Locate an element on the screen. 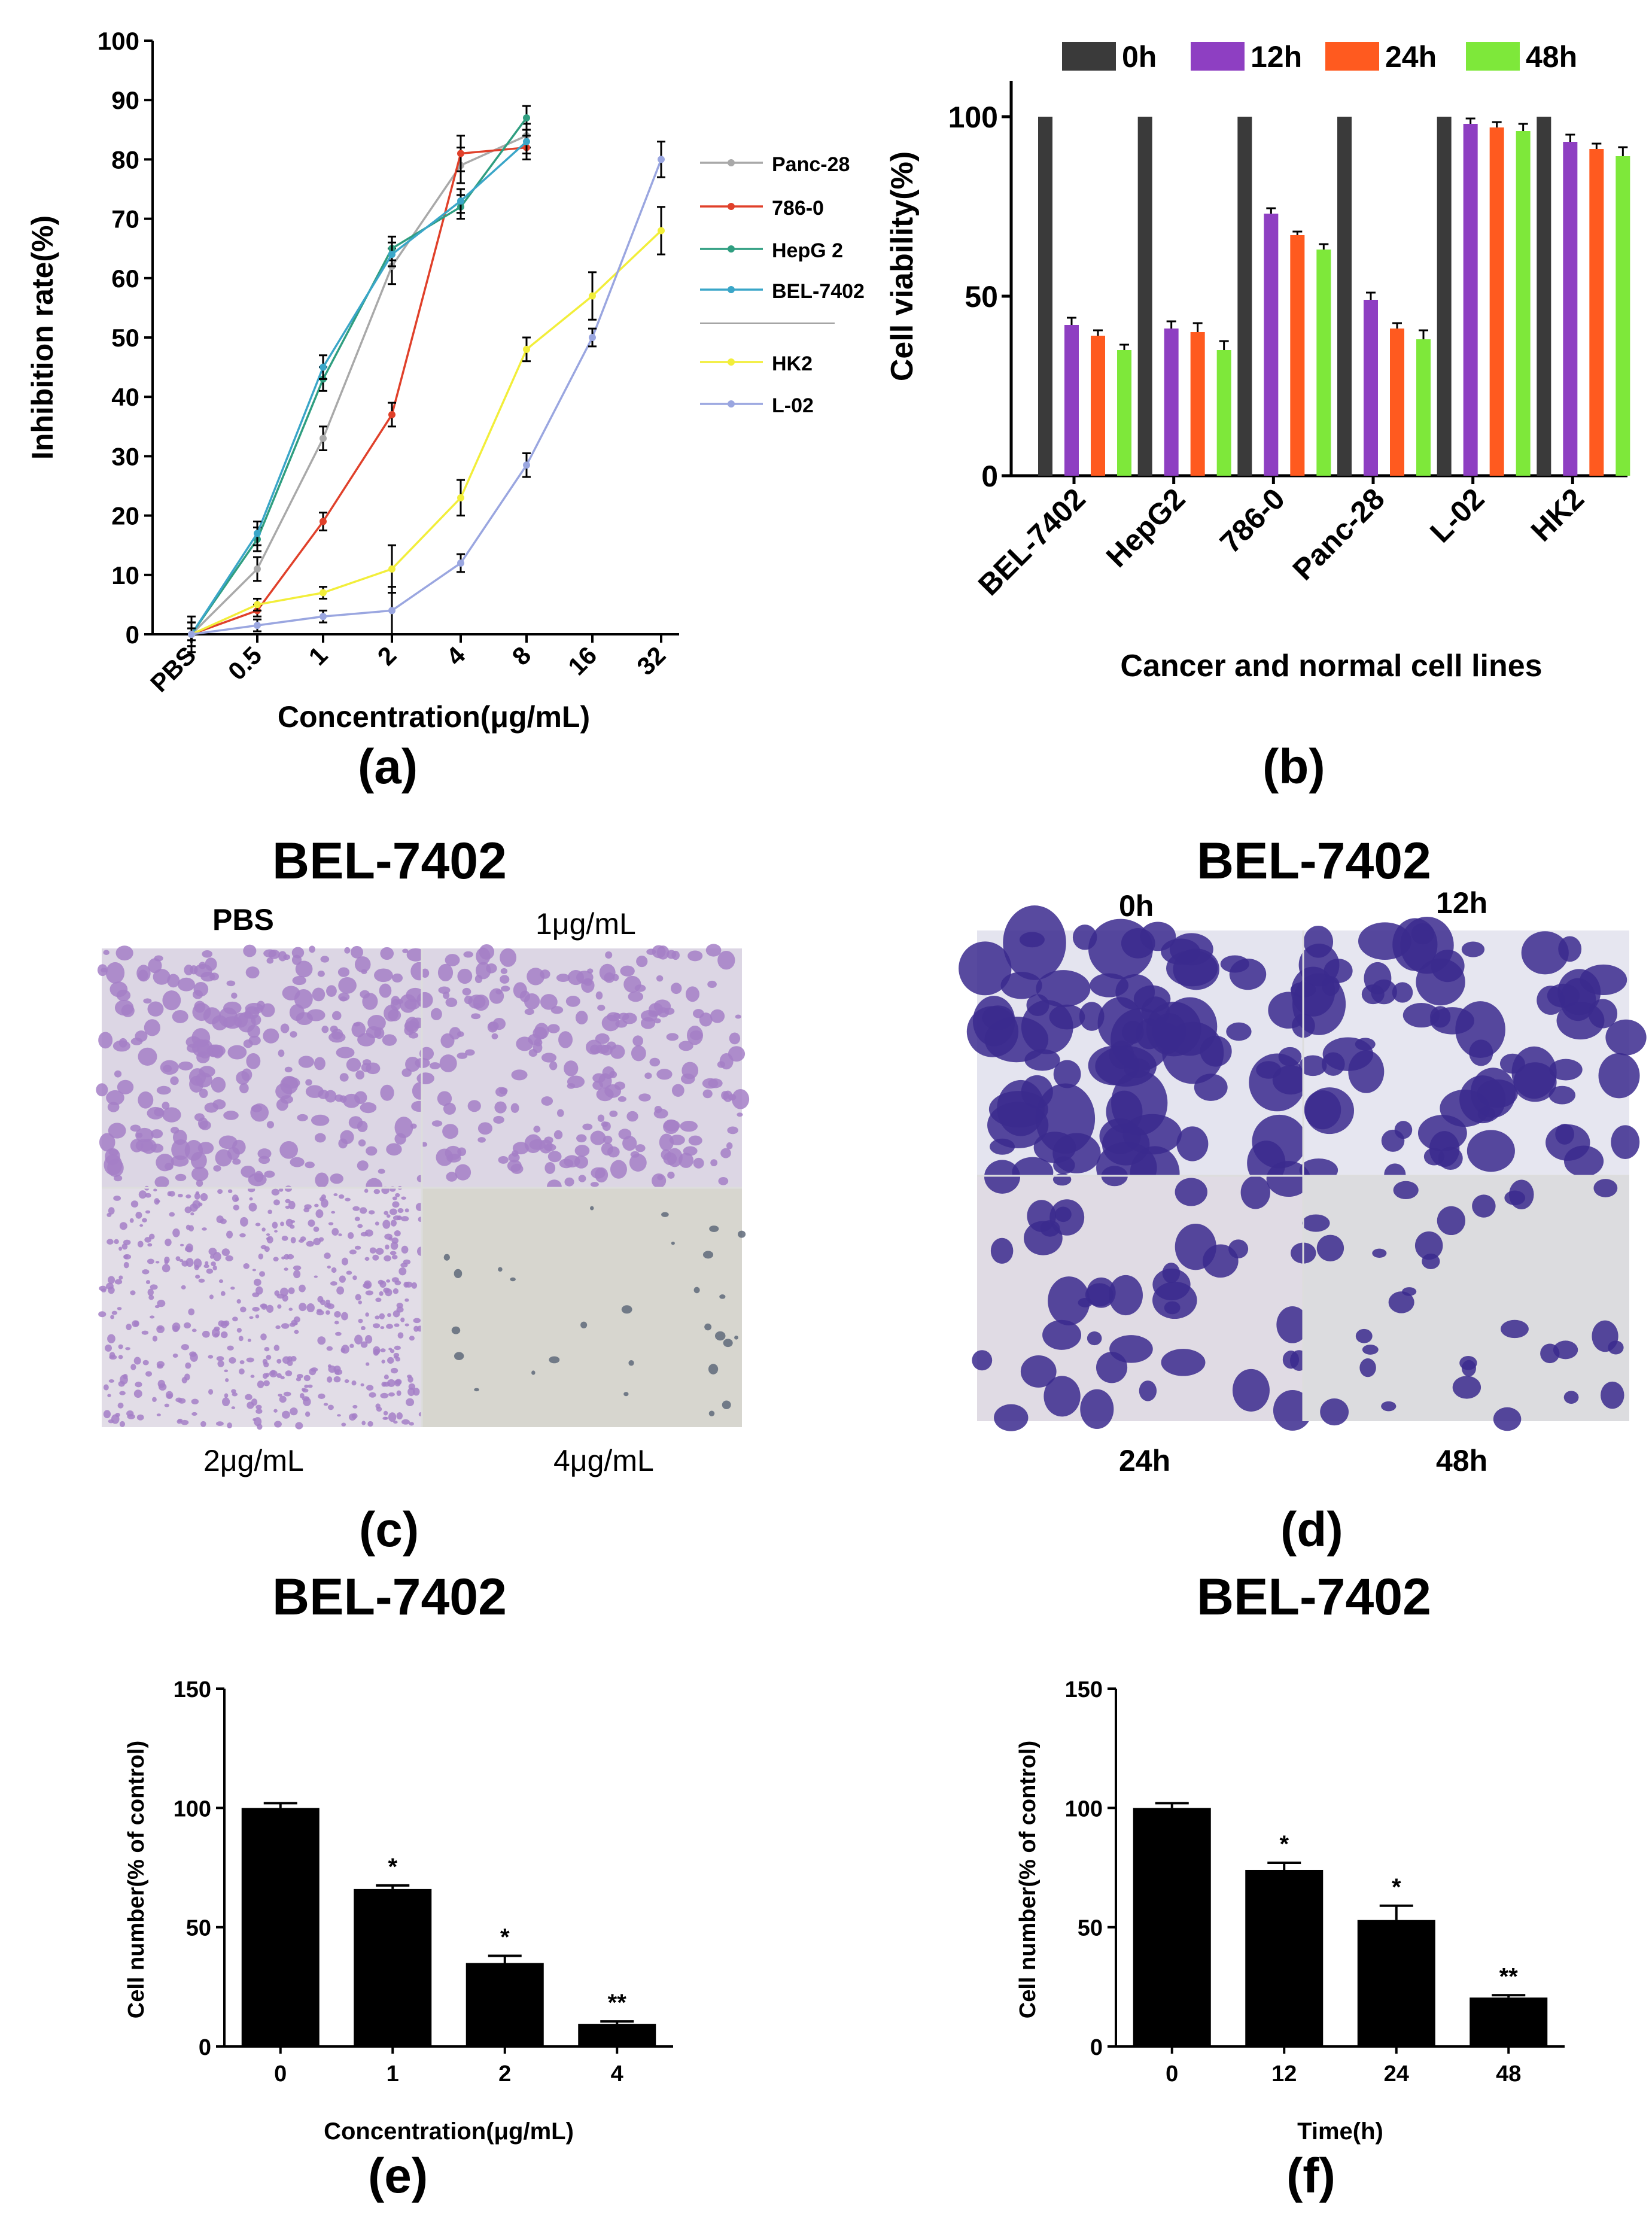 The height and width of the screenshot is (2223, 1652). bar-0h is located at coordinates (1045, 296).